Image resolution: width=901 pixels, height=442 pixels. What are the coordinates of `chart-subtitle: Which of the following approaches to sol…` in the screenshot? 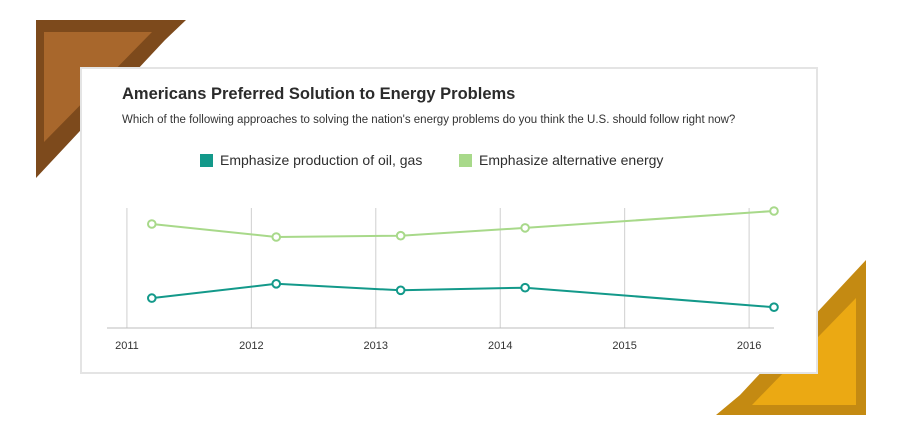 It's located at (429, 120).